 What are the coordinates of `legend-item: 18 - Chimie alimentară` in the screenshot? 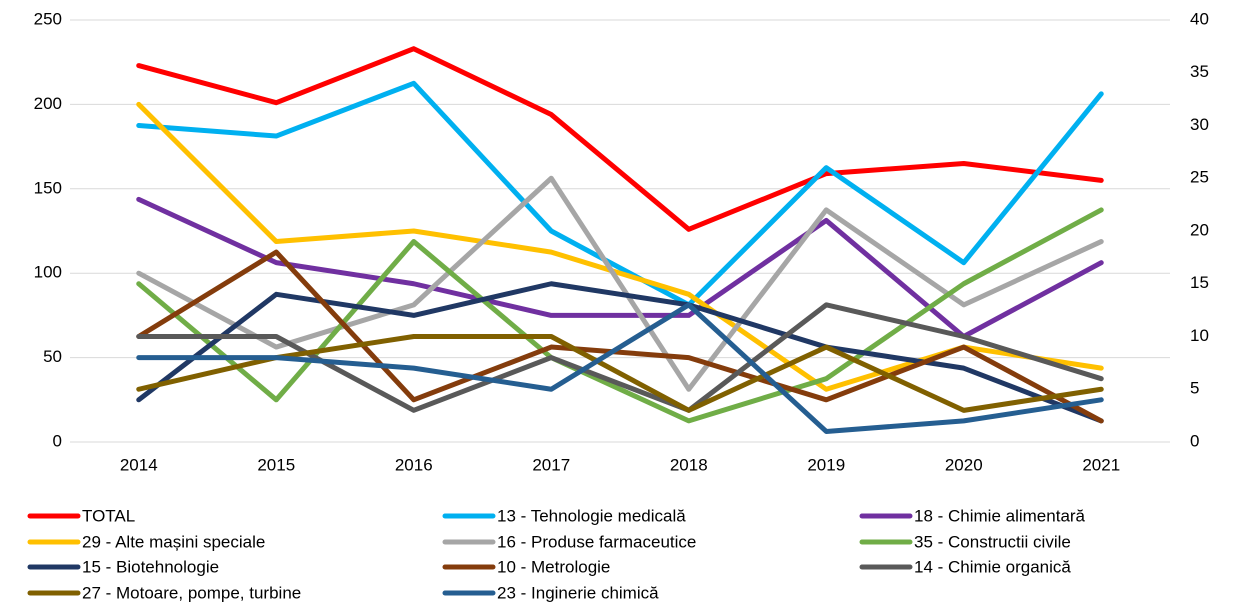 It's located at (972, 515).